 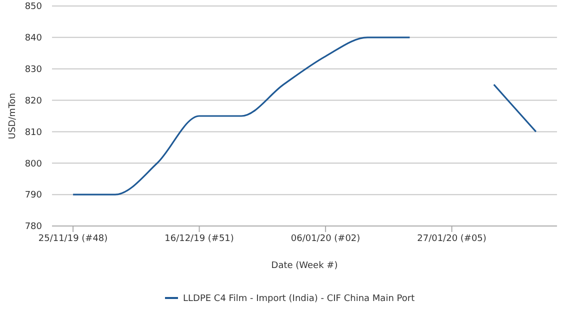 What do you see at coordinates (33, 164) in the screenshot?
I see `y-tick-label: 800` at bounding box center [33, 164].